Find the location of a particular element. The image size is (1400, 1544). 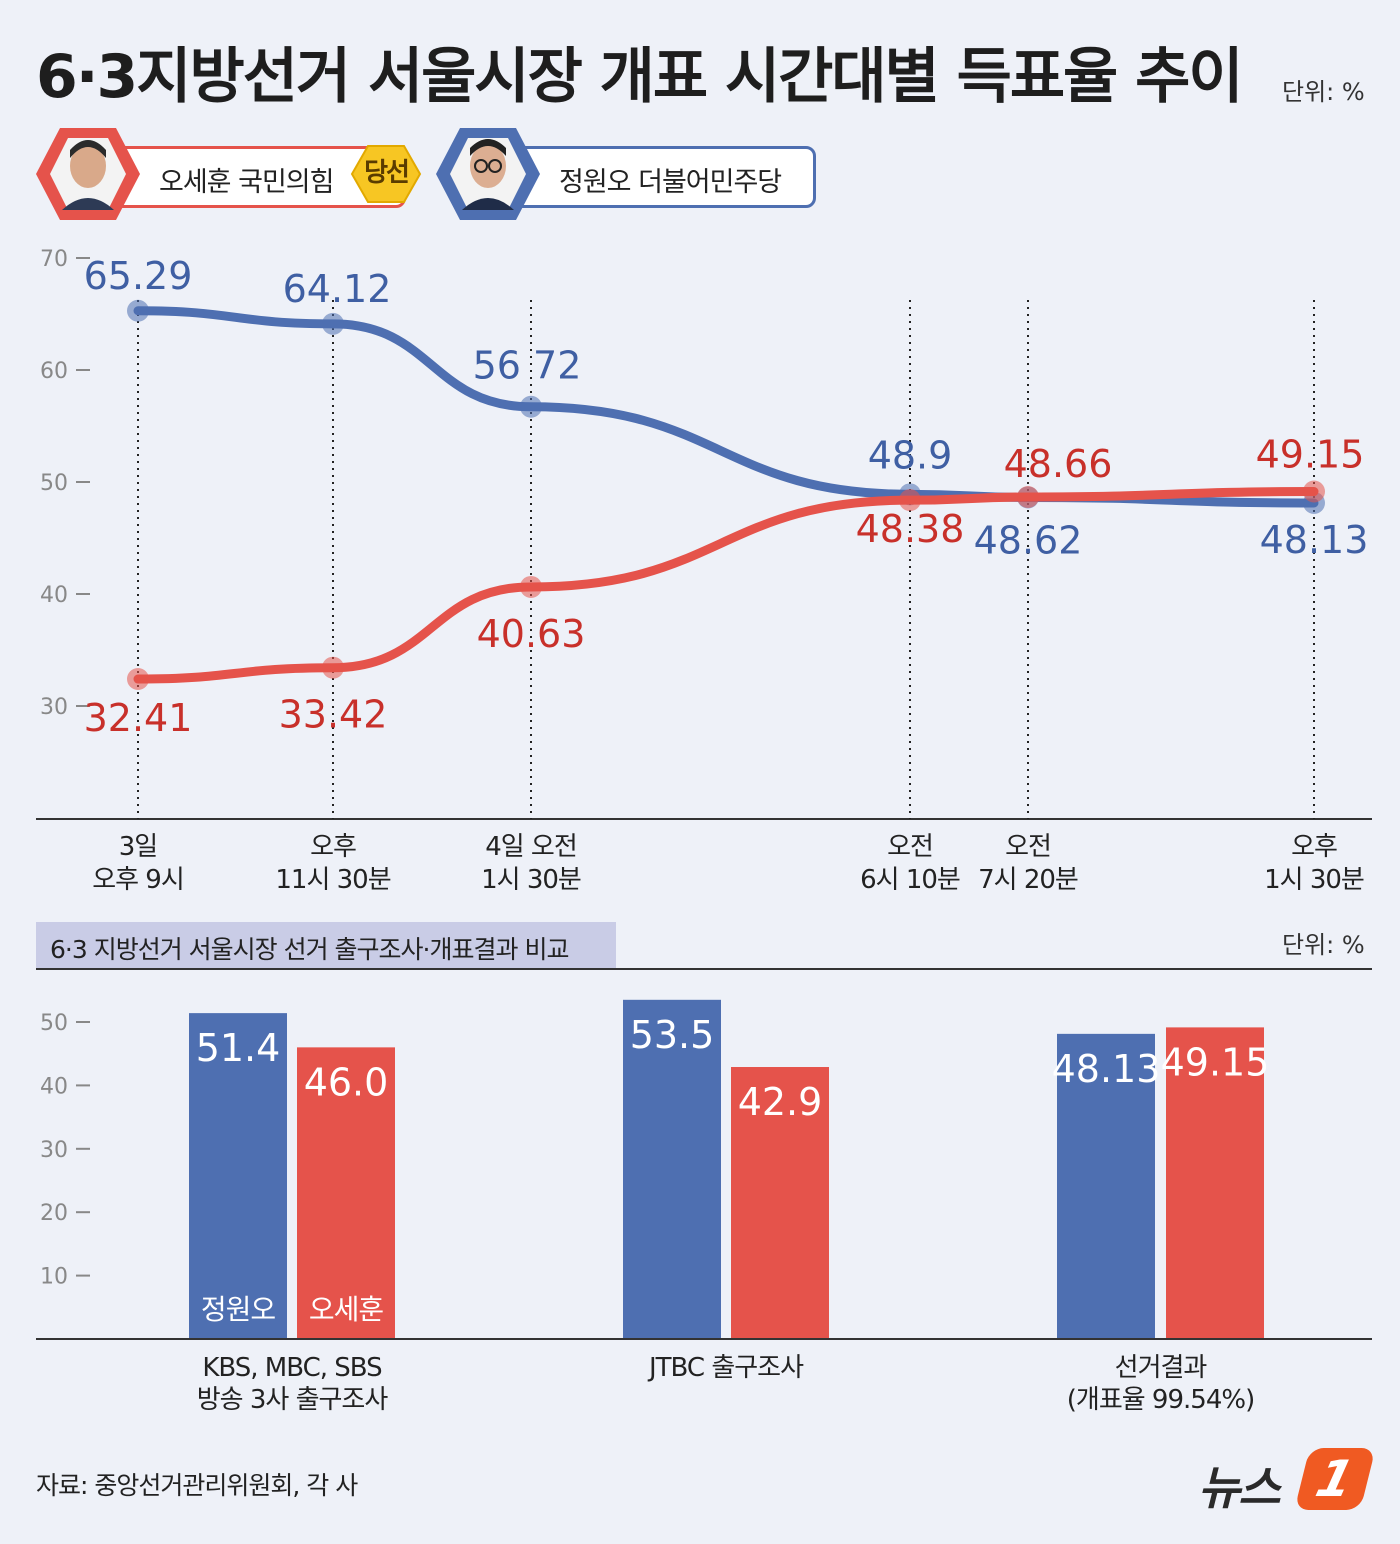

y-tick-label-0: 30 is located at coordinates (54, 707).